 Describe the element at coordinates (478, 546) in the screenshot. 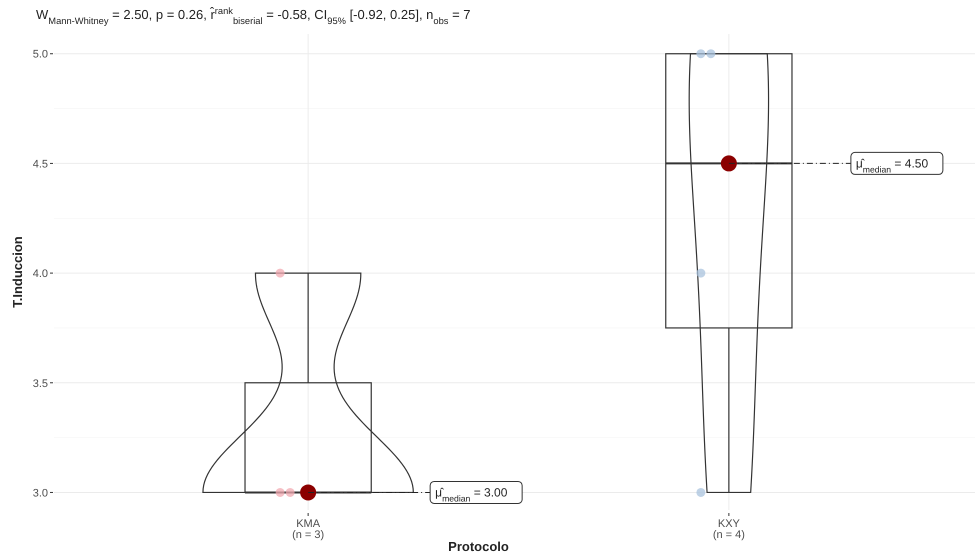

I see `x-axis-title: Protocolo` at that location.